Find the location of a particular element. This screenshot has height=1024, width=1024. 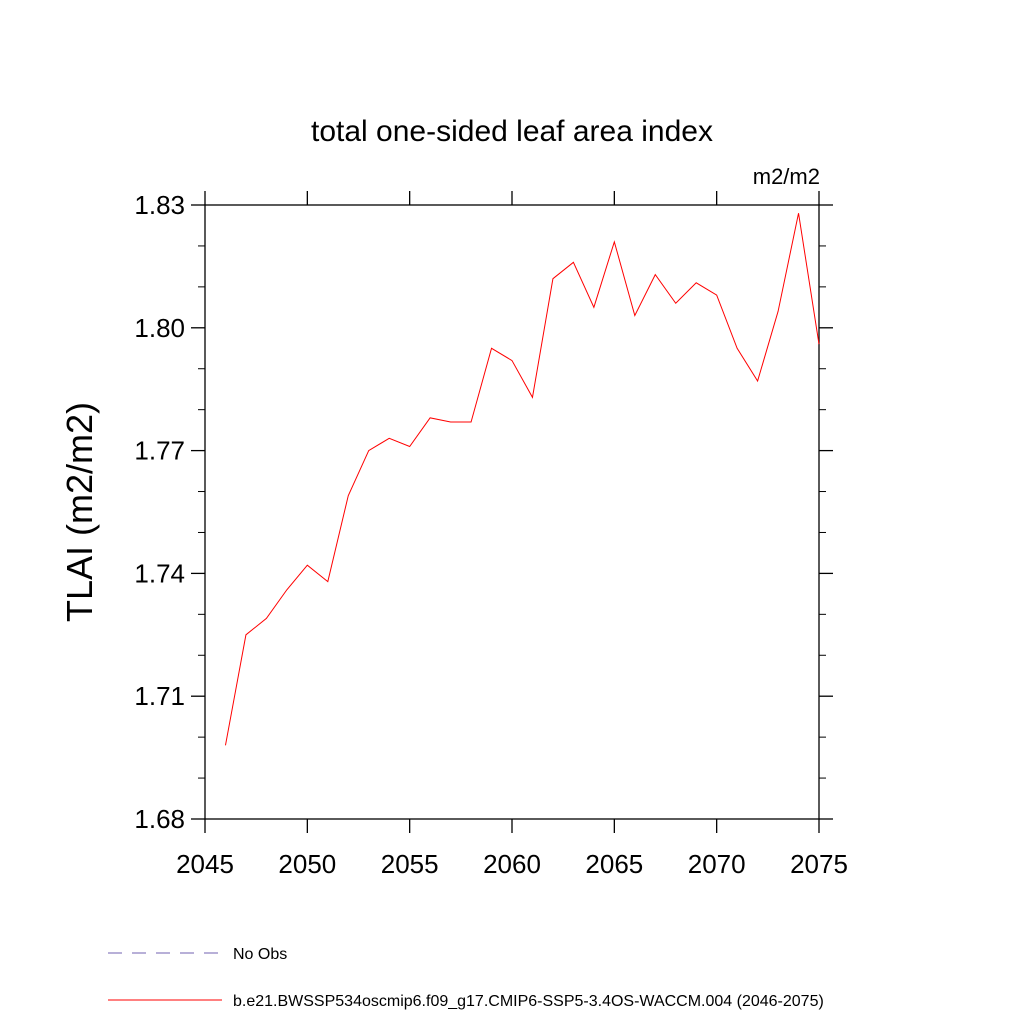

units-label: m2/m2 is located at coordinates (786, 176).